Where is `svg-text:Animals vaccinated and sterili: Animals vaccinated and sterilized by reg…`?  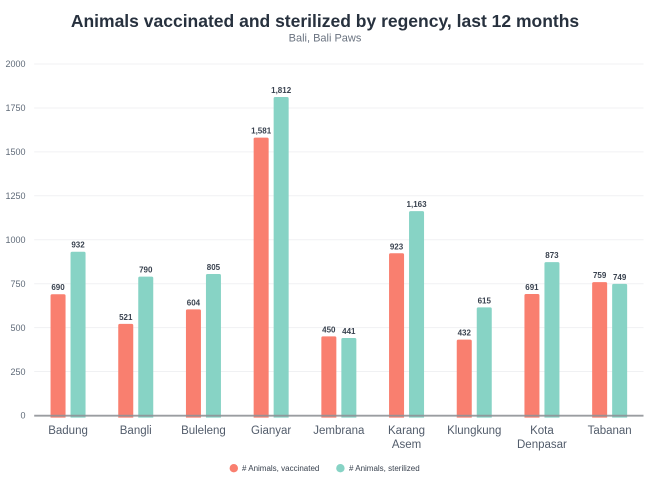
svg-text:Animals vaccinated and sterili: Animals vaccinated and sterilized by reg… is located at coordinates (325, 21).